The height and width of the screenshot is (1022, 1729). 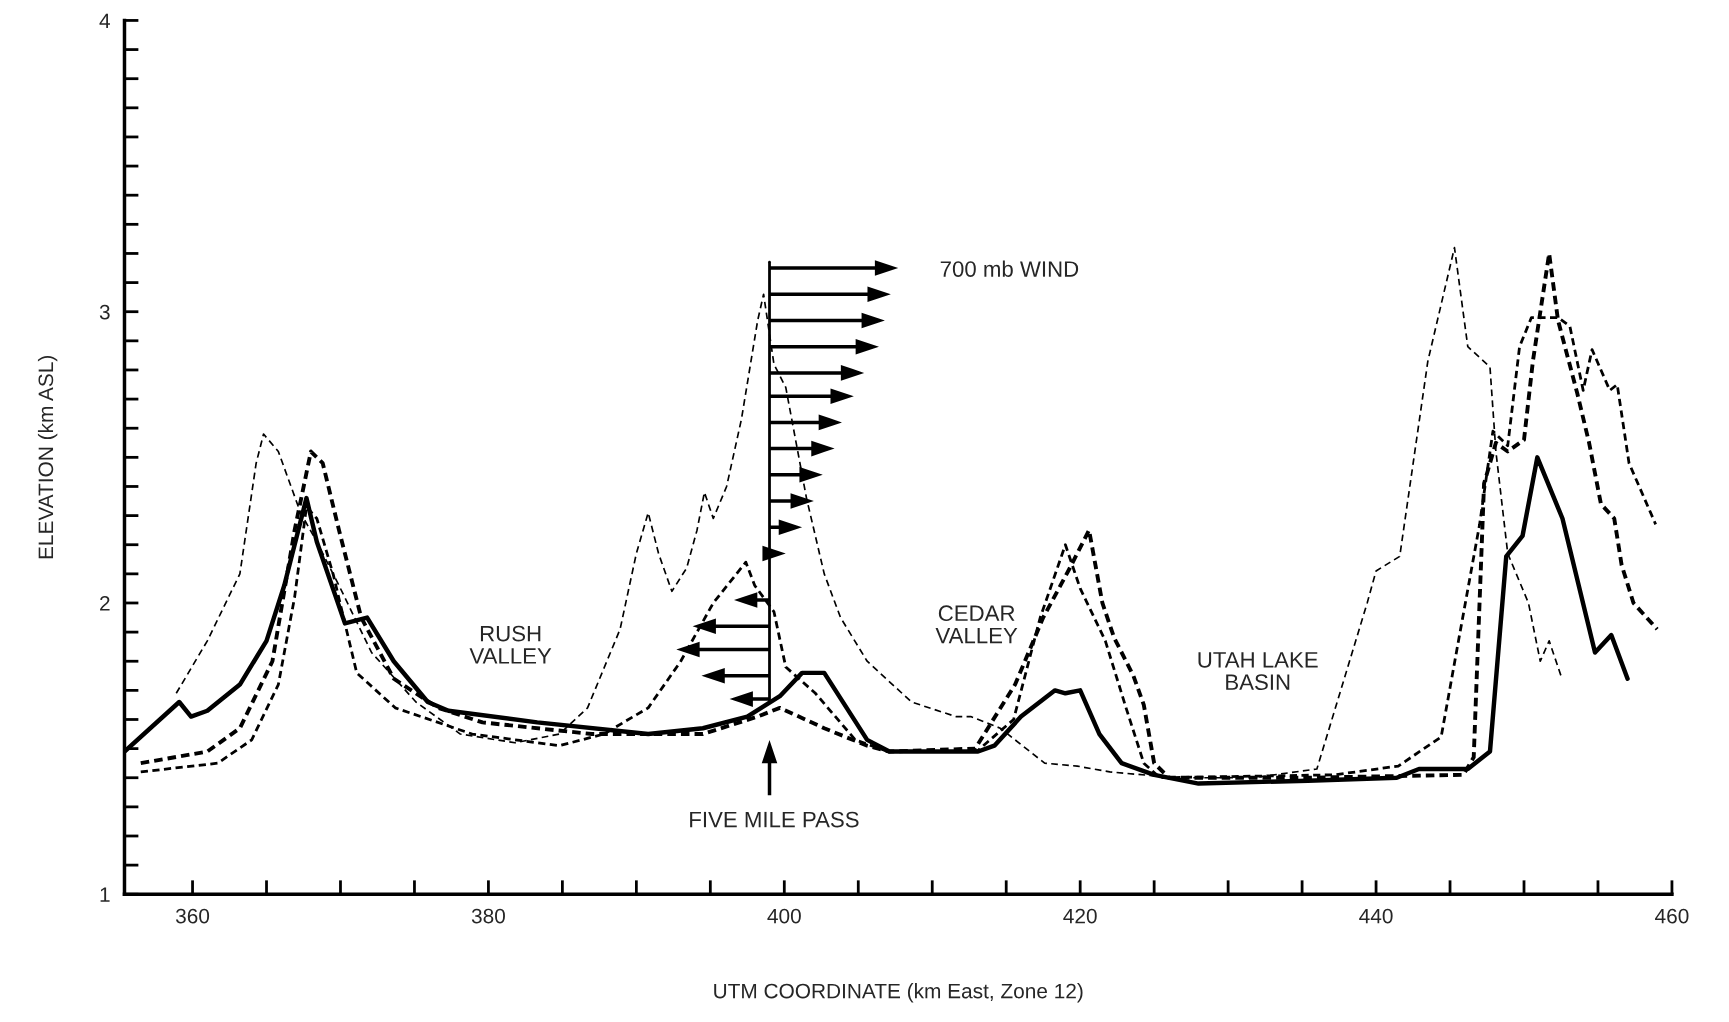 What do you see at coordinates (898, 993) in the screenshot?
I see `x-axis-title: UTM COORDINATE (km East, Zone 12)` at bounding box center [898, 993].